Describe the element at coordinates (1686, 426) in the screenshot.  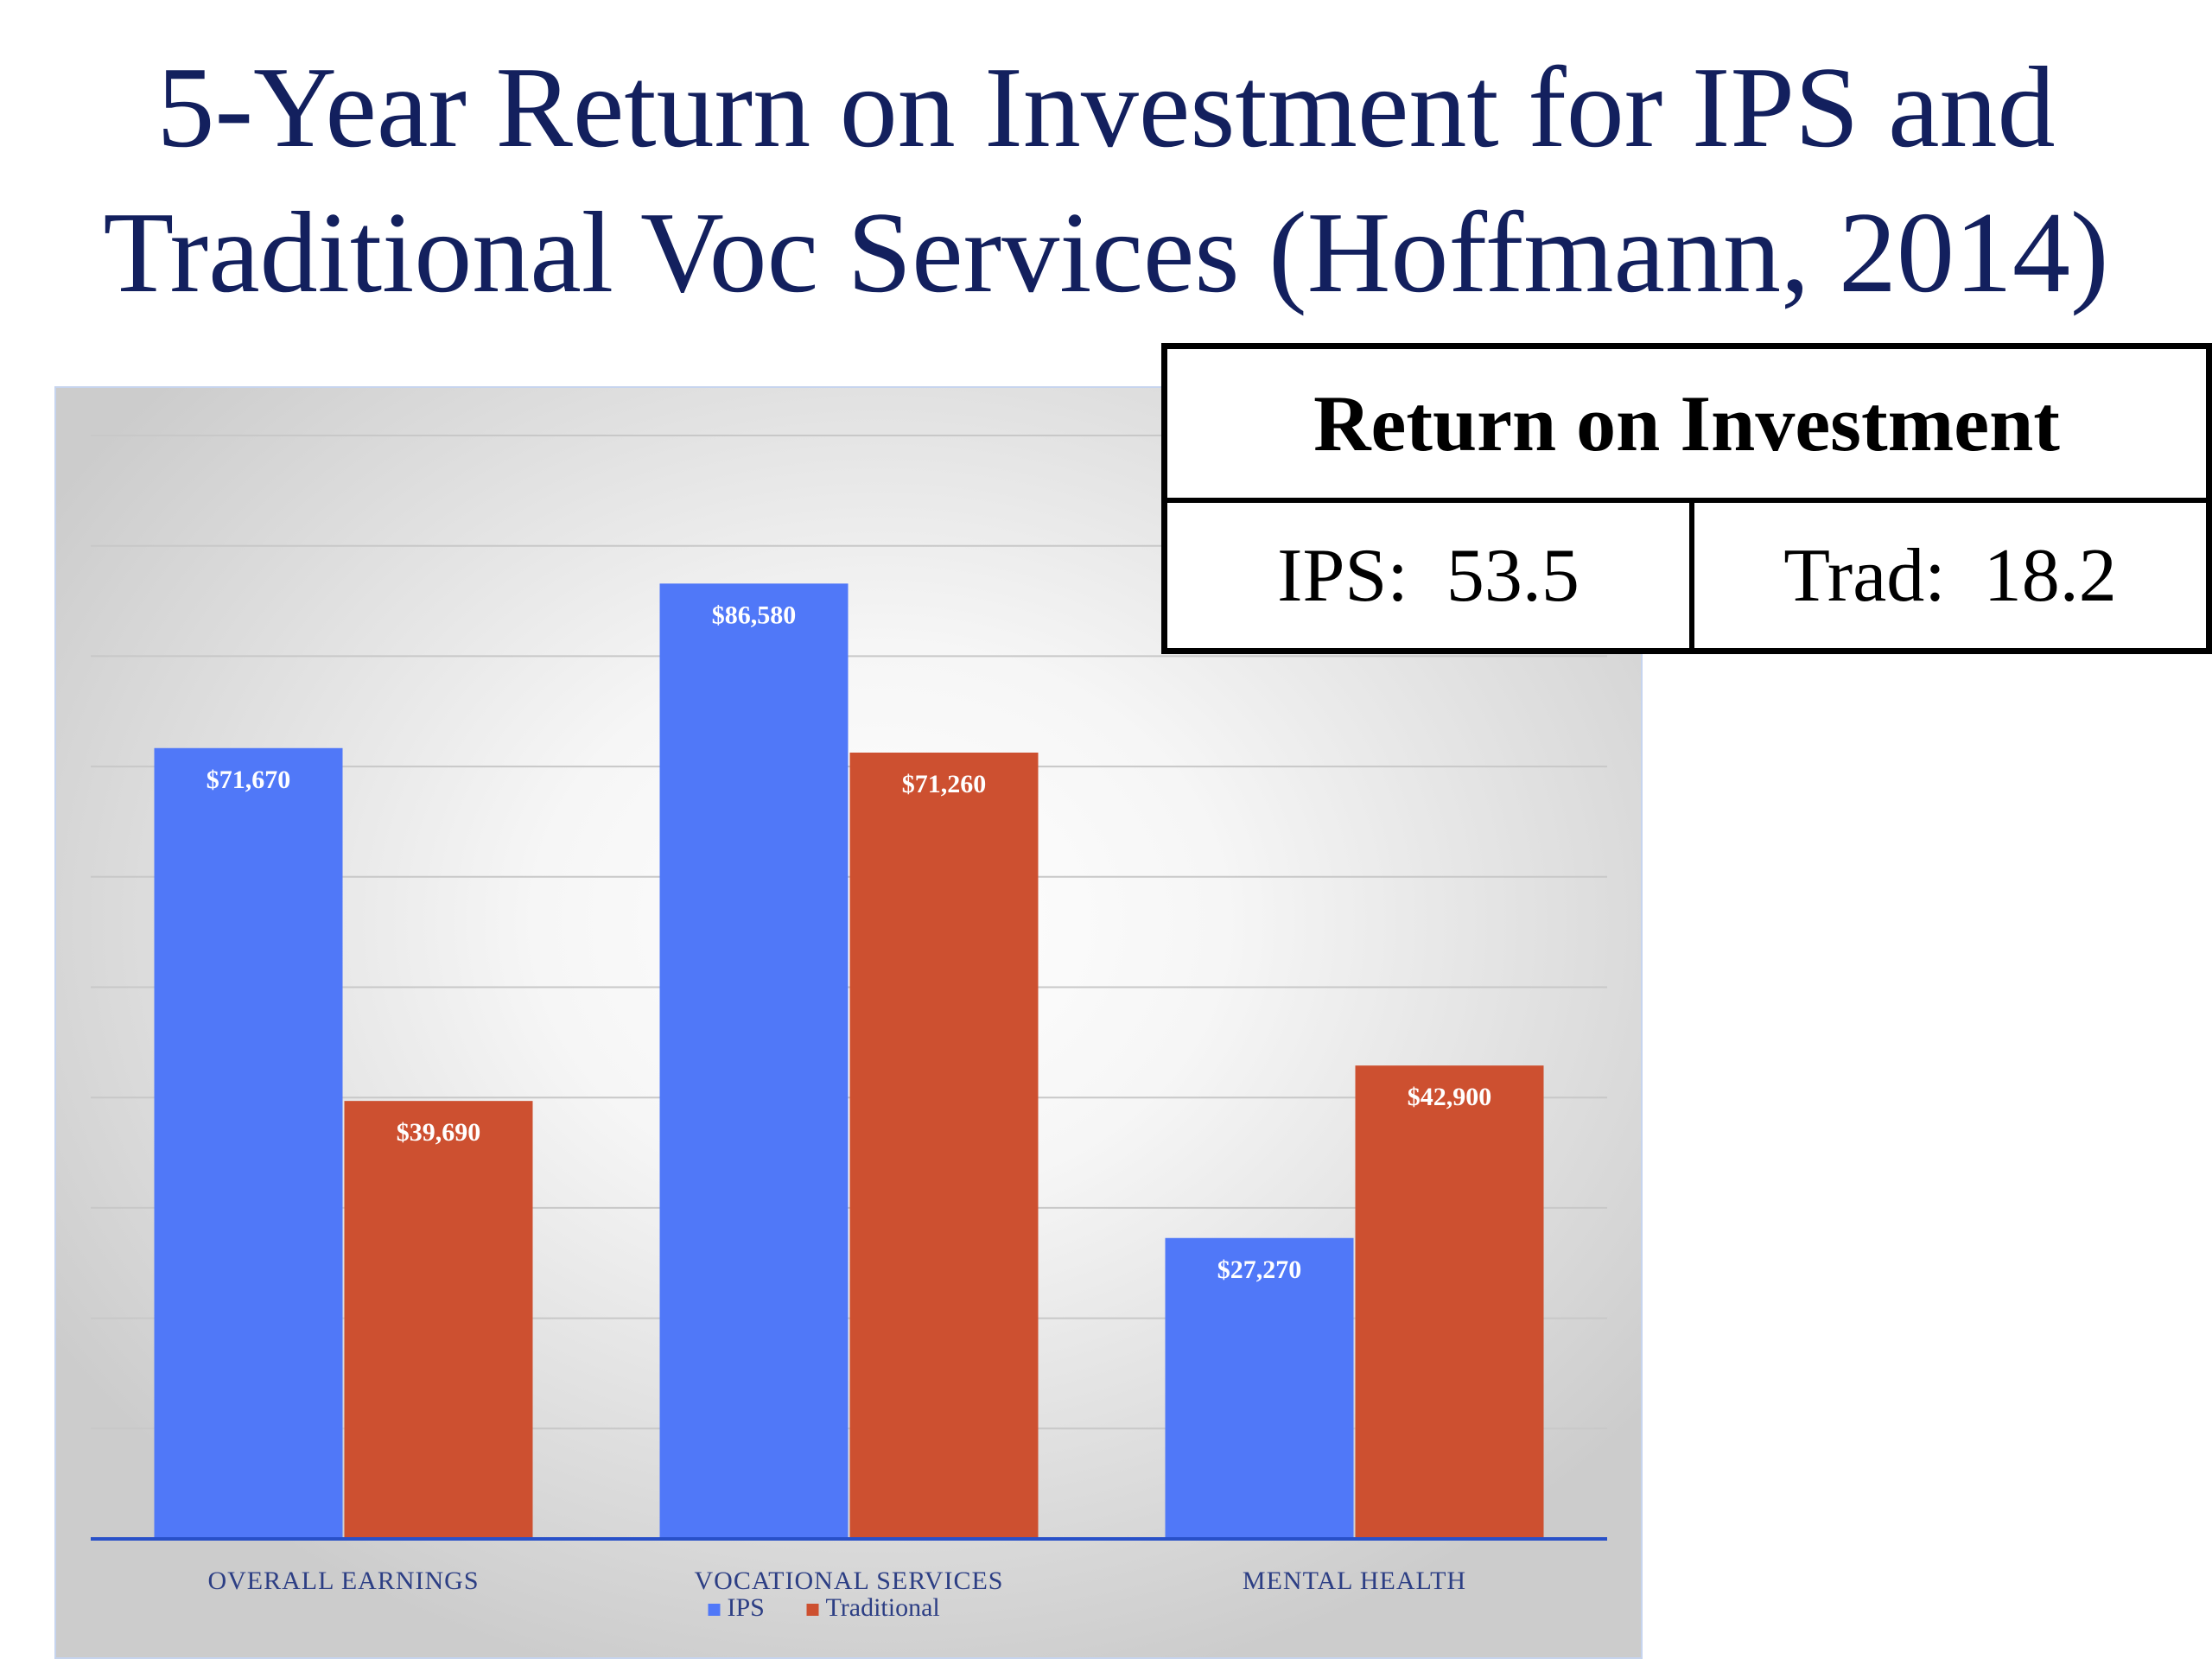
I see `roi-table-header: Return on Investment` at that location.